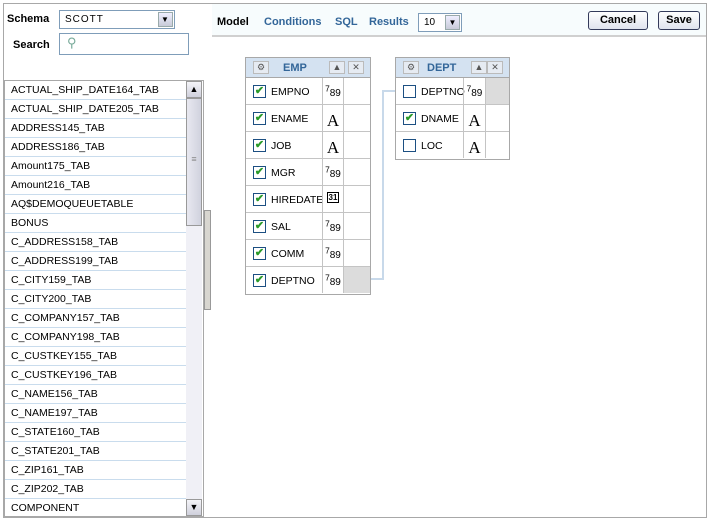  What do you see at coordinates (96, 451) in the screenshot?
I see `list-item: C_STATE201_TAB` at bounding box center [96, 451].